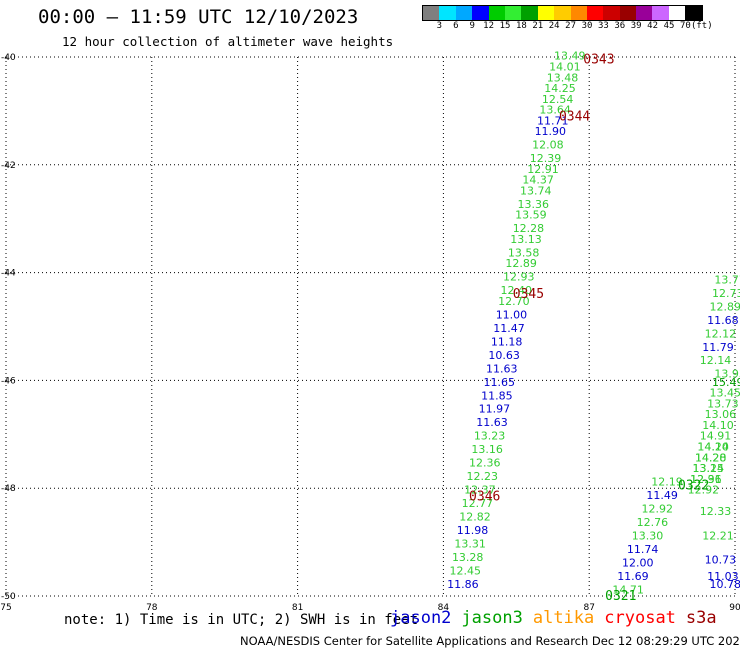 This screenshot has height=650, width=740. I want to click on wave-height-label: 14.71, so click(628, 589).